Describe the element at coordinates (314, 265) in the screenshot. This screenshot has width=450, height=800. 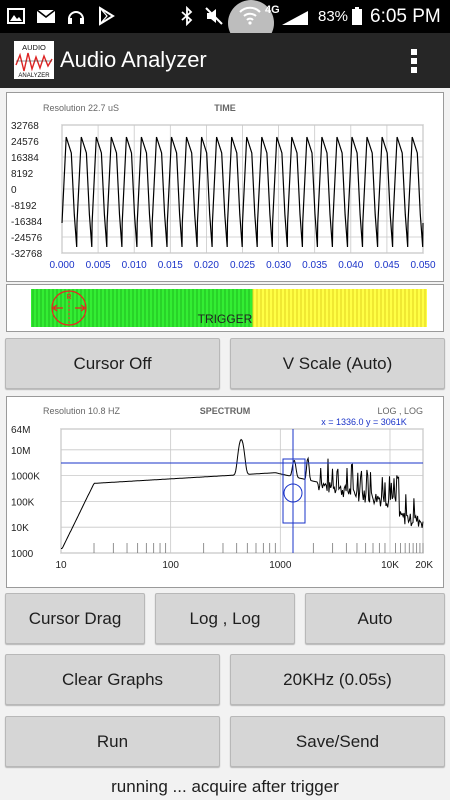
I see `time-x-tick-label: 0.035` at that location.